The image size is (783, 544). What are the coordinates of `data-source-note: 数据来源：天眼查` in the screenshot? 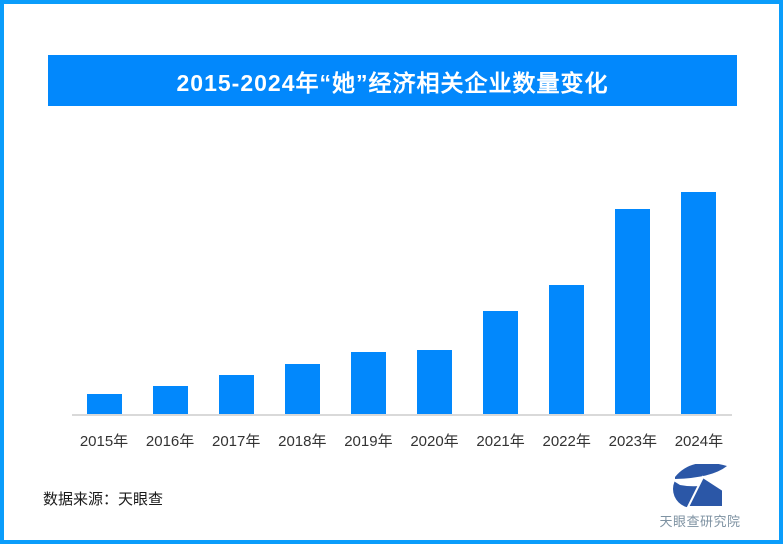 It's located at (103, 499).